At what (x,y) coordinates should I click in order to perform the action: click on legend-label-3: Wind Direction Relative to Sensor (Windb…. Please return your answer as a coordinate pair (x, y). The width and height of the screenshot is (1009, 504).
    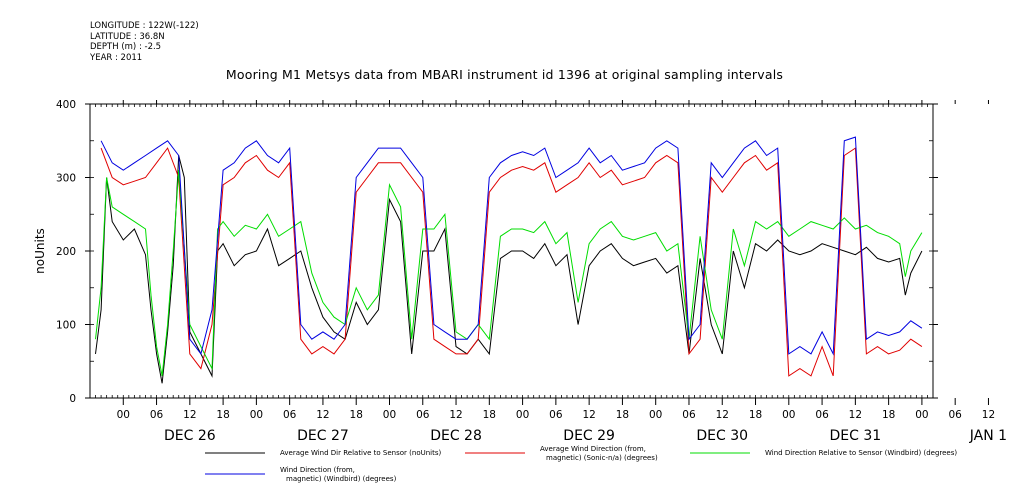
    Looking at the image, I should click on (861, 453).